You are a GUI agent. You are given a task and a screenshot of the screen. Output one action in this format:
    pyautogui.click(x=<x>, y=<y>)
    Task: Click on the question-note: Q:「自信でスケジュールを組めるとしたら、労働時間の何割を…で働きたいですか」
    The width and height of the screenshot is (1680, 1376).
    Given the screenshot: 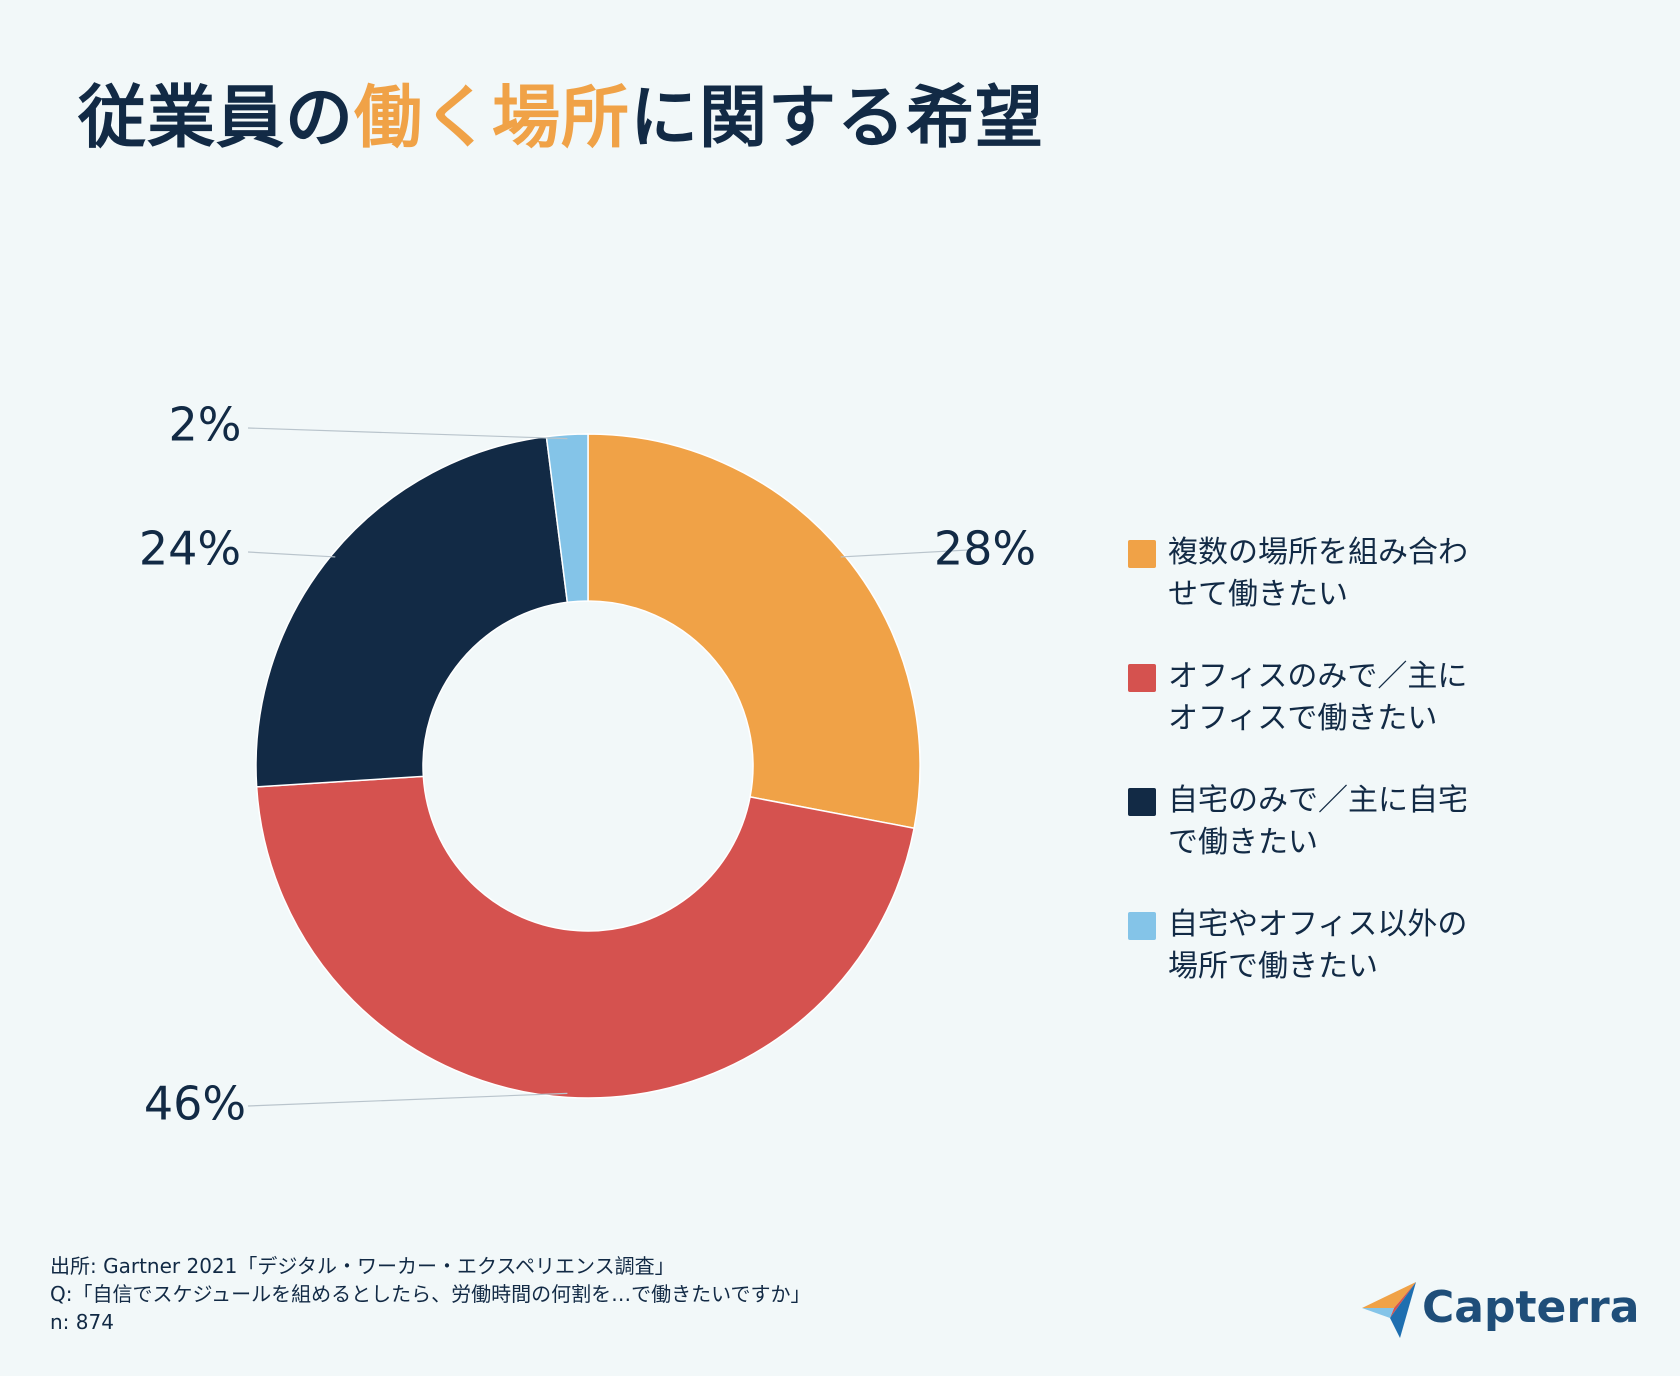 What is the action you would take?
    pyautogui.click(x=430, y=1294)
    